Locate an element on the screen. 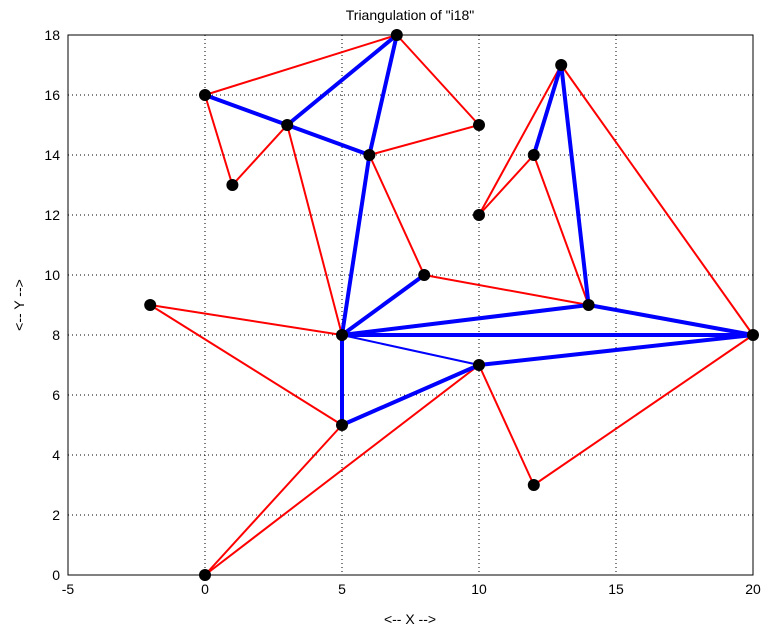 This screenshot has width=763, height=633. y-tick-label: 8 is located at coordinates (56, 335).